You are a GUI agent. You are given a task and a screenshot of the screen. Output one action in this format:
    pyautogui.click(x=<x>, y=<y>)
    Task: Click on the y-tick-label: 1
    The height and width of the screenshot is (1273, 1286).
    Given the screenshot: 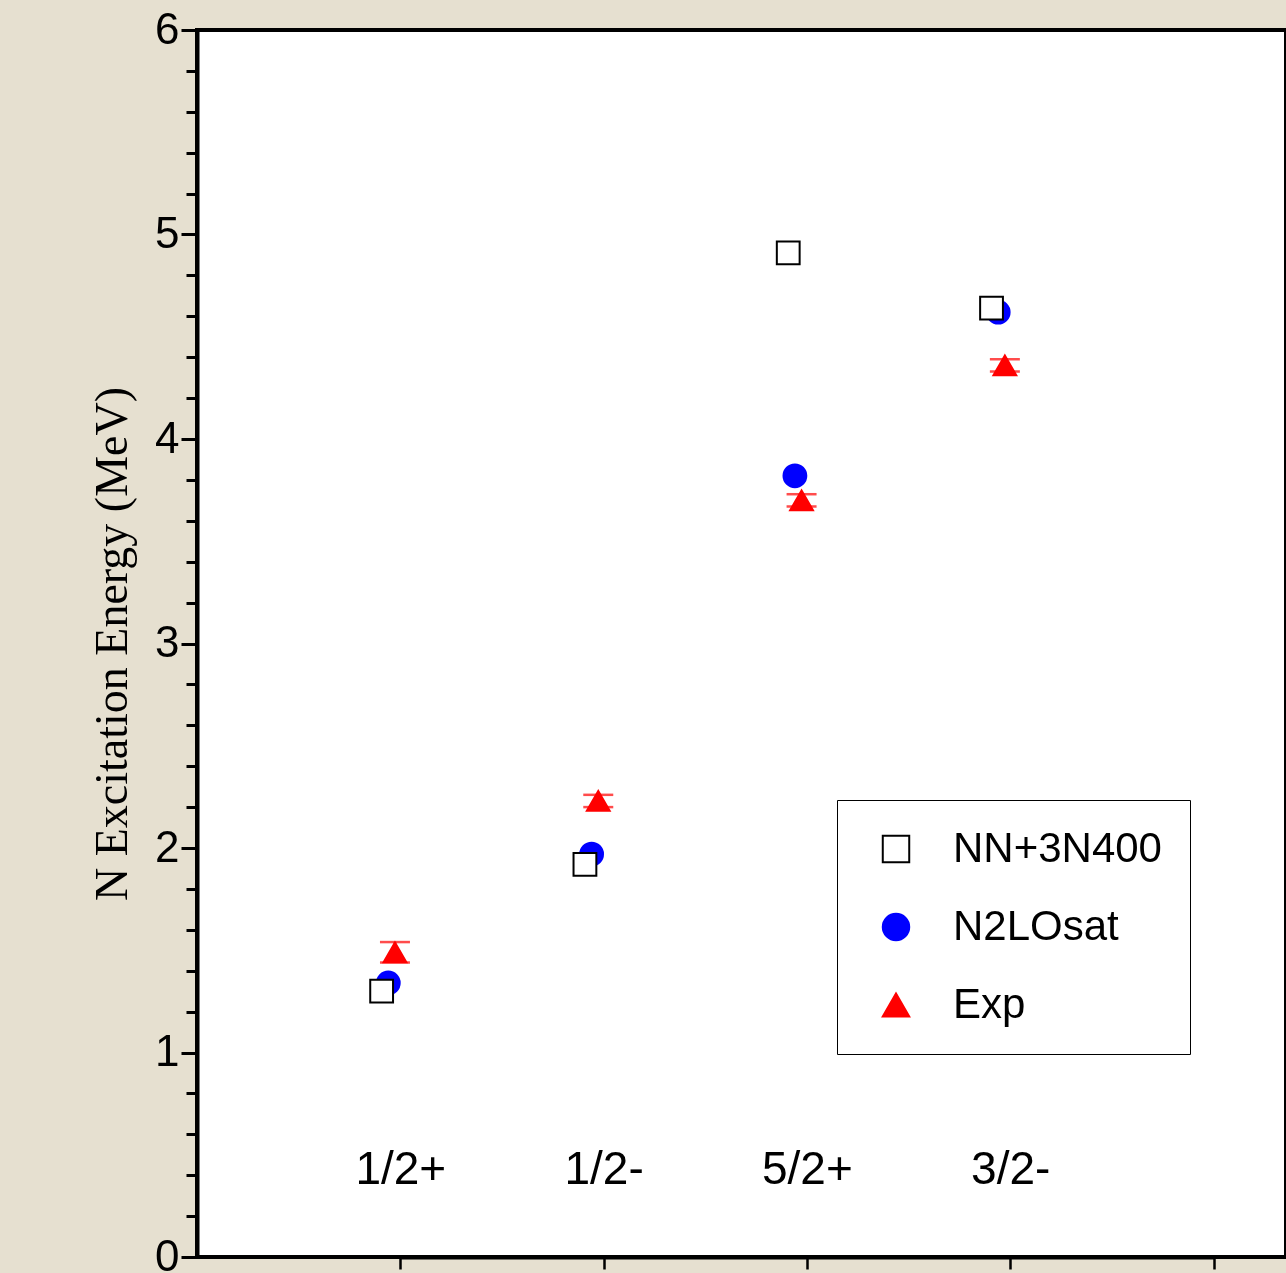 What is the action you would take?
    pyautogui.click(x=167, y=1050)
    